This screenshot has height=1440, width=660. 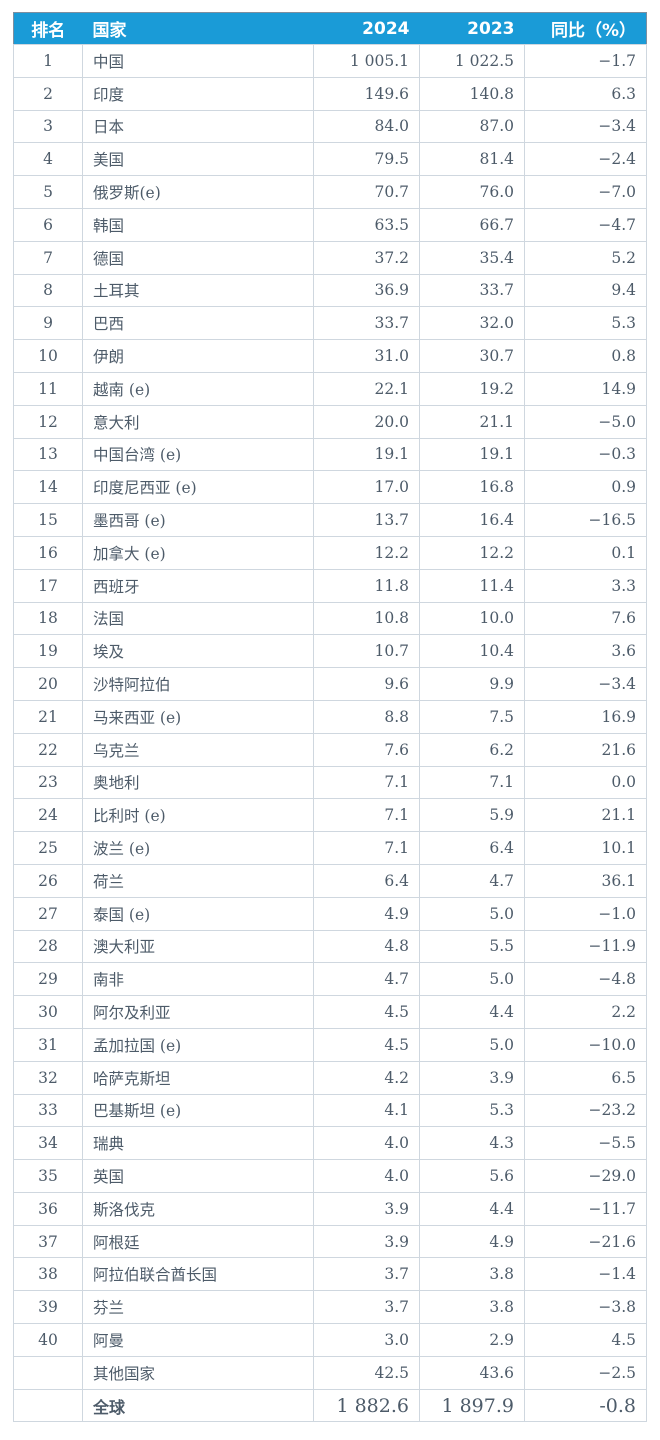 I want to click on value-2023-cell: 140.8, so click(x=472, y=93).